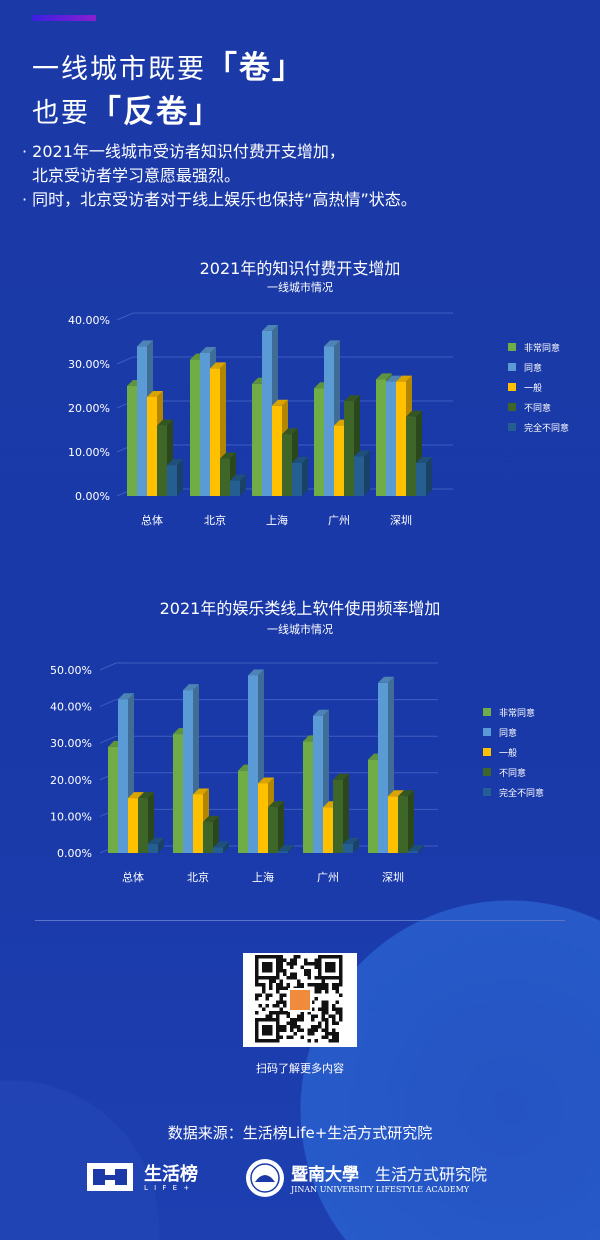 This screenshot has width=600, height=1240. I want to click on headline-text: 也要, so click(61, 113).